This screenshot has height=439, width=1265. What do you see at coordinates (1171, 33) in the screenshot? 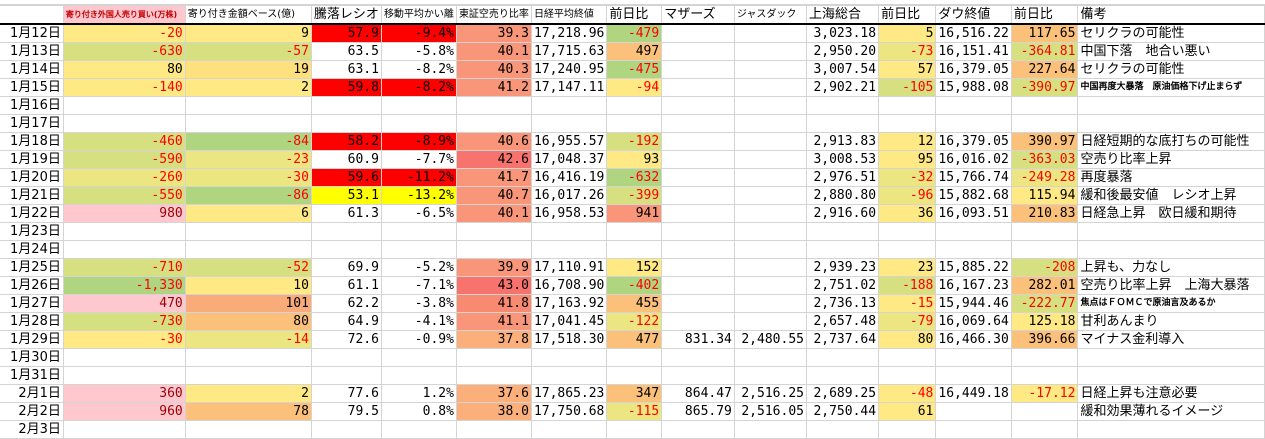
I see `note-cell: セリクラの可能性` at bounding box center [1171, 33].